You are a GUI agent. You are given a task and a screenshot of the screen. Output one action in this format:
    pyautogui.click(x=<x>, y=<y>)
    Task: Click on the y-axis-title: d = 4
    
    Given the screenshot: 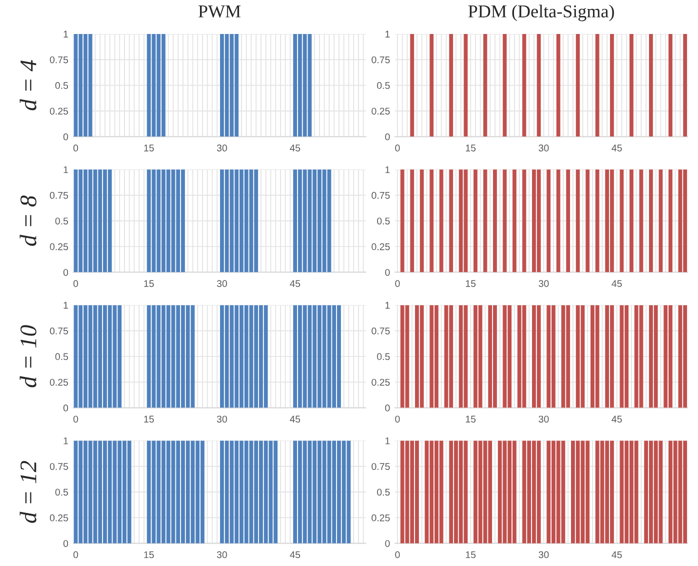 What is the action you would take?
    pyautogui.click(x=28, y=85)
    